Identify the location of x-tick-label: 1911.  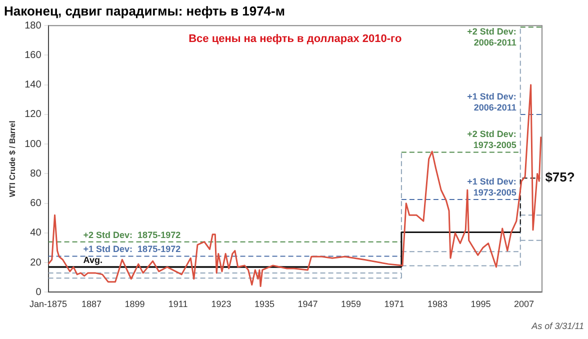
(178, 304).